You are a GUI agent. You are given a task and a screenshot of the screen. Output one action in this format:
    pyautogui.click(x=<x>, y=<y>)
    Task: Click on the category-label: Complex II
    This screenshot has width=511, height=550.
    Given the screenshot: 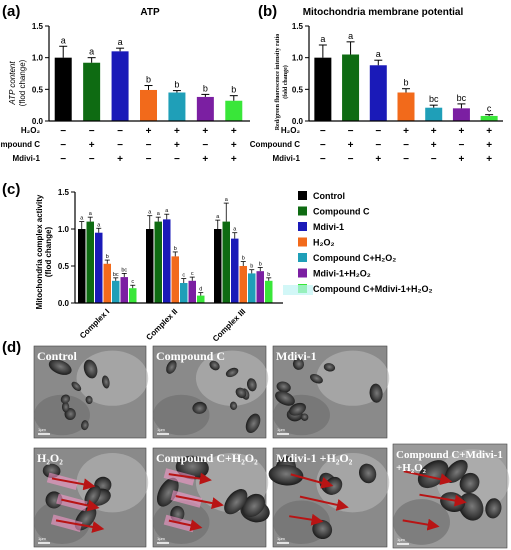 What is the action you would take?
    pyautogui.click(x=161, y=324)
    